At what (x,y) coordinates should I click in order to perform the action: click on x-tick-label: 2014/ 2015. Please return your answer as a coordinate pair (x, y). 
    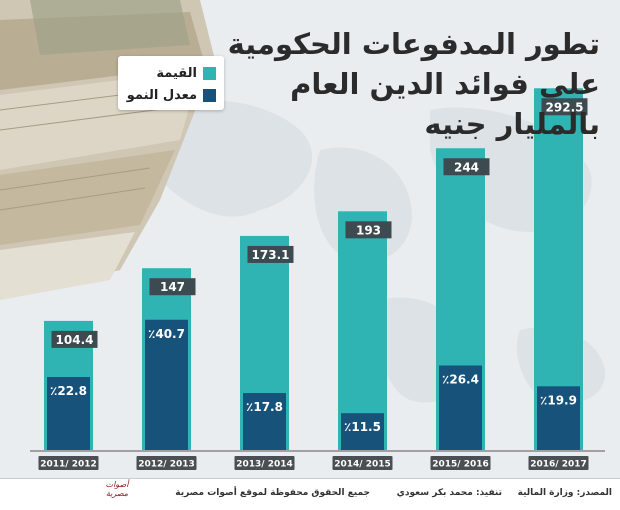
    Looking at the image, I should click on (362, 465).